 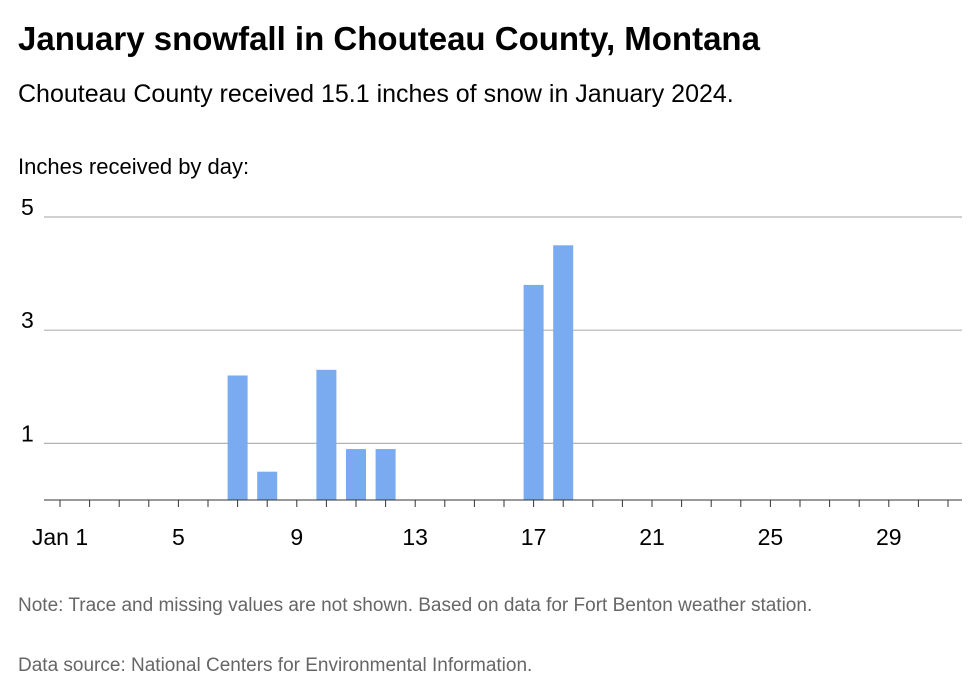 What do you see at coordinates (652, 537) in the screenshot?
I see `x-tick-label-21: 21` at bounding box center [652, 537].